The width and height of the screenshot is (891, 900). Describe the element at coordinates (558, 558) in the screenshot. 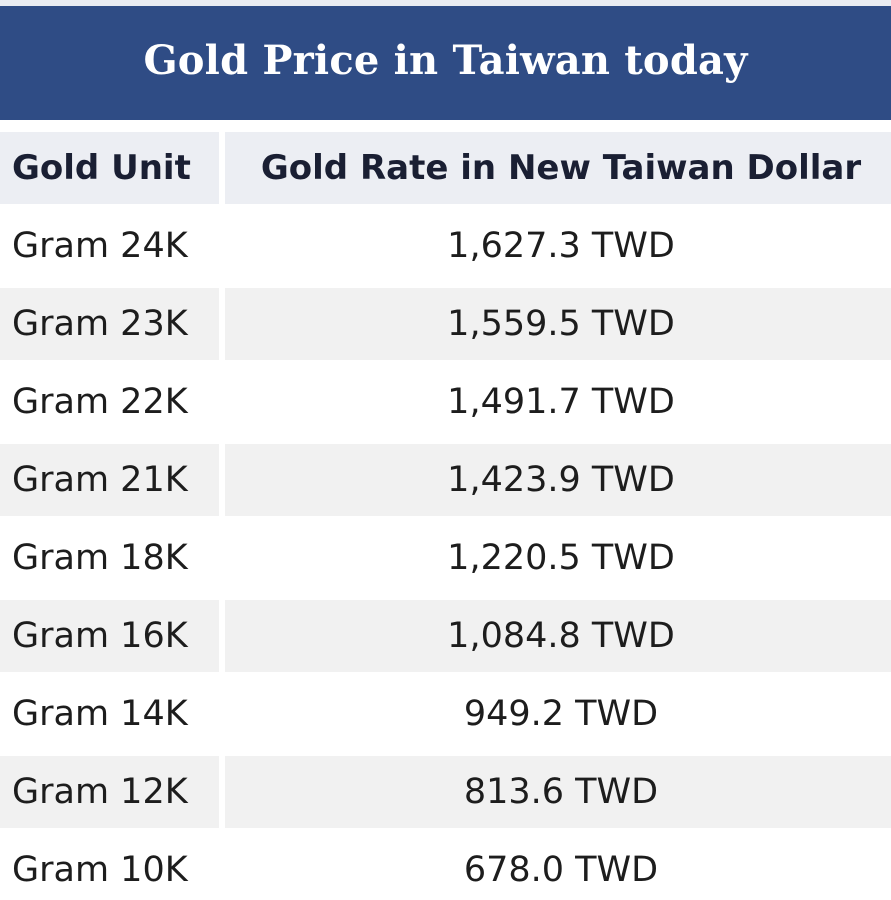

I see `cell-rate: 1,220.5 TWD` at that location.